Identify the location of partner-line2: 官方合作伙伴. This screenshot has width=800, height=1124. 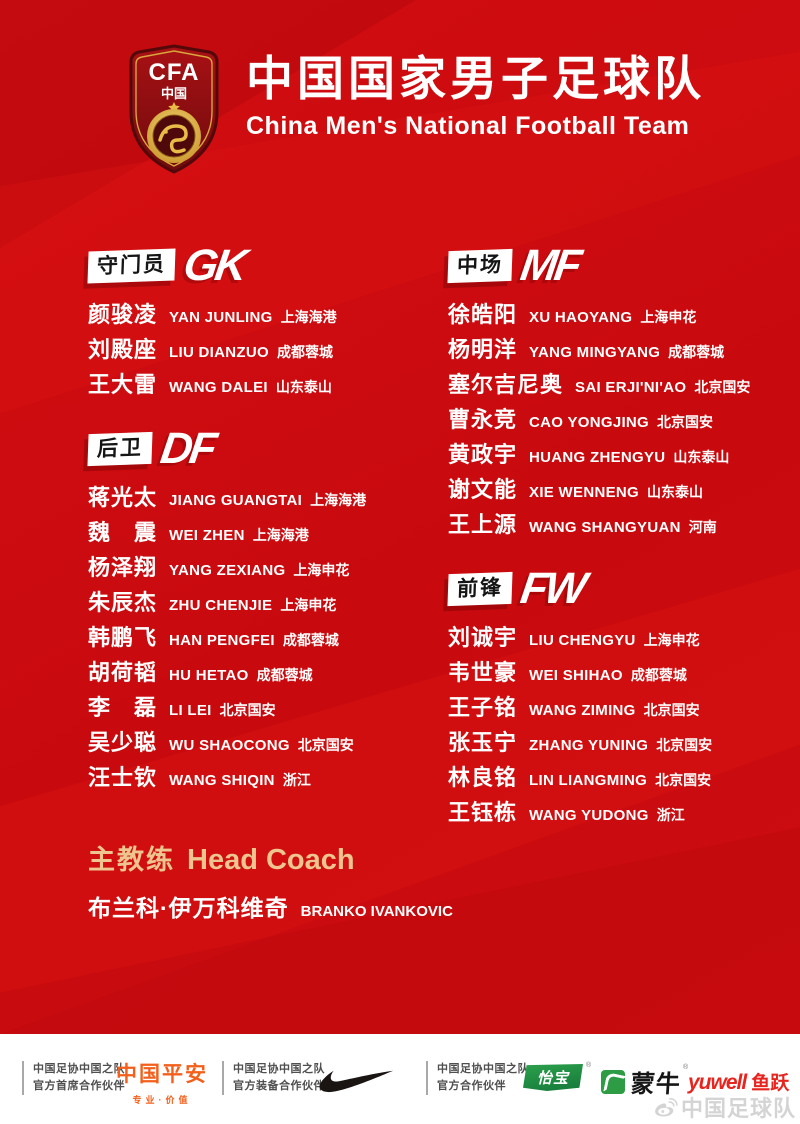
(471, 1086).